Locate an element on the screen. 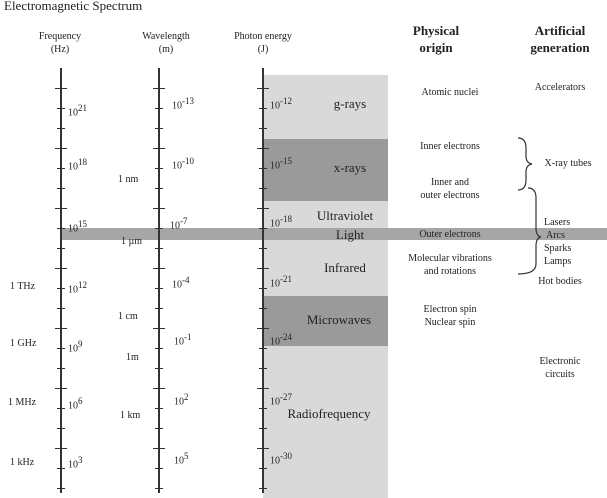  origin-atomic-nuclei: Atomic nuclei is located at coordinates (450, 92).